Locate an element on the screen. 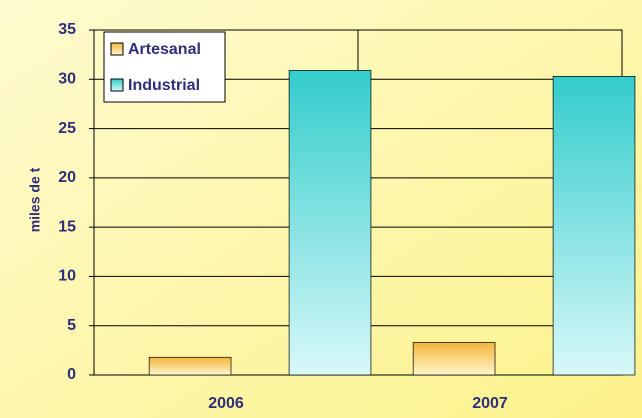 The width and height of the screenshot is (642, 418). y-tick-label: 10 is located at coordinates (67, 276).